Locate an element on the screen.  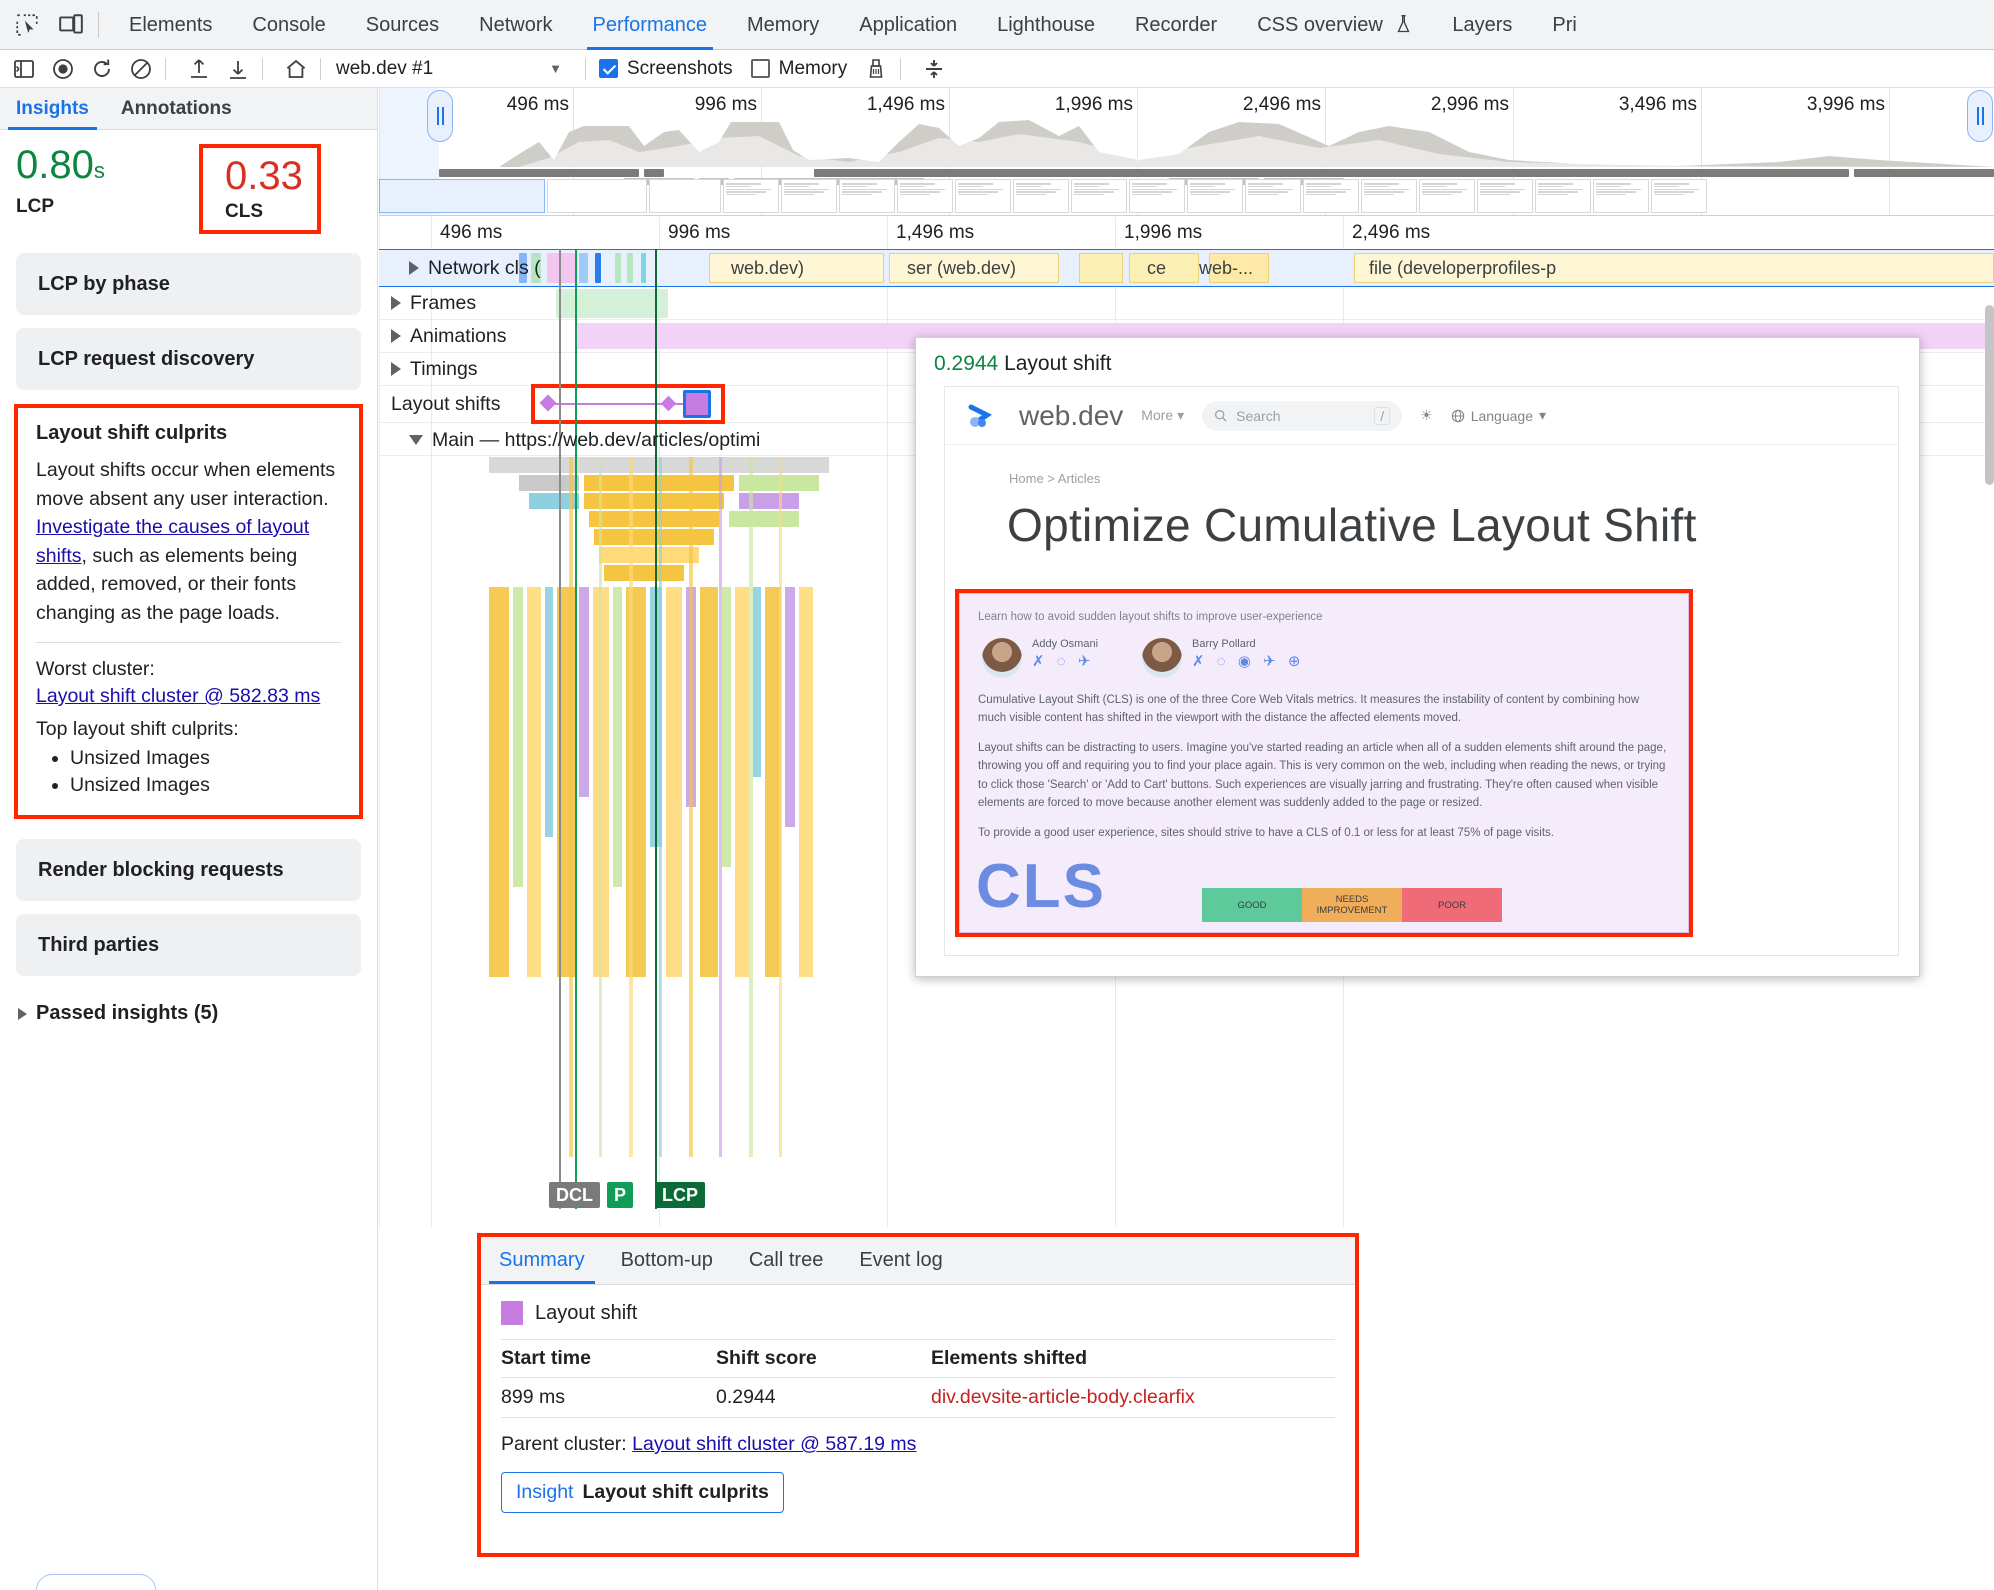
capture-settings-icon is located at coordinates (876, 69).